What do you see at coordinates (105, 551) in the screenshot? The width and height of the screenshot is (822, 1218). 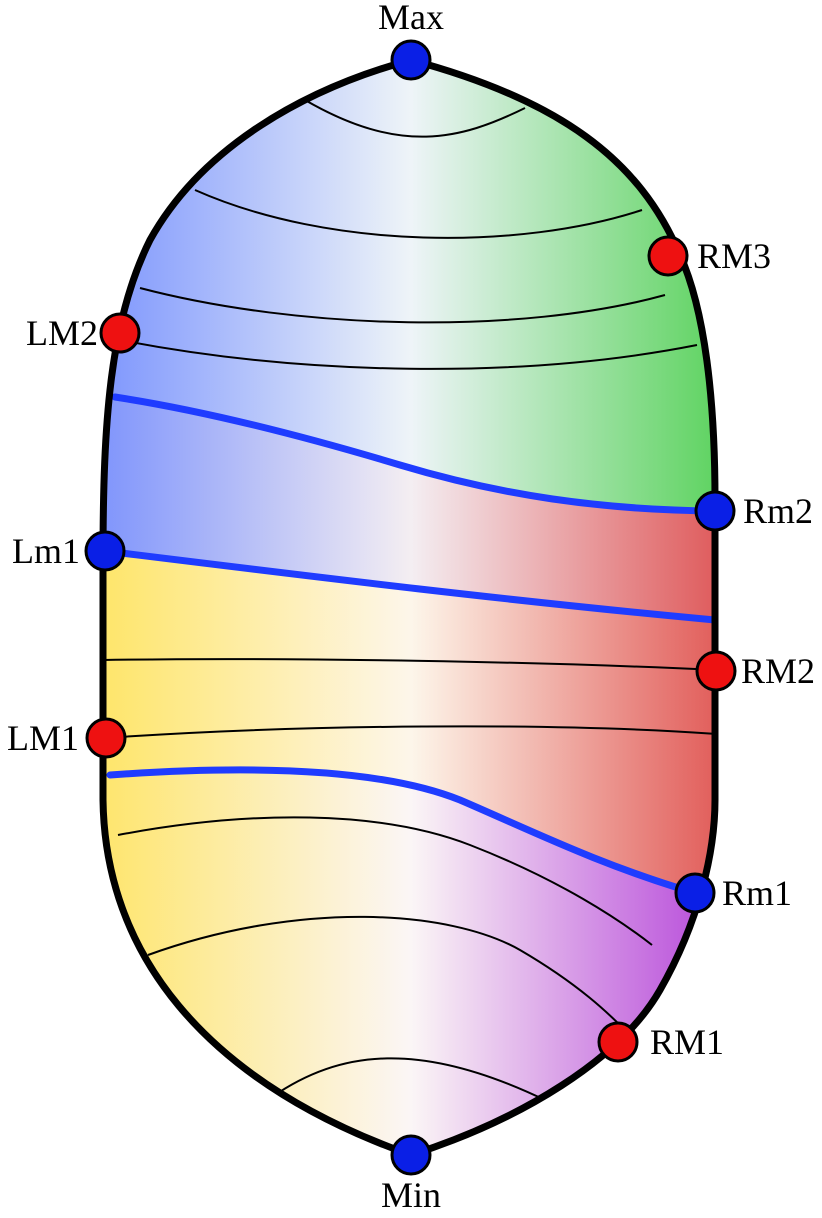 I see `lm1-small-point` at bounding box center [105, 551].